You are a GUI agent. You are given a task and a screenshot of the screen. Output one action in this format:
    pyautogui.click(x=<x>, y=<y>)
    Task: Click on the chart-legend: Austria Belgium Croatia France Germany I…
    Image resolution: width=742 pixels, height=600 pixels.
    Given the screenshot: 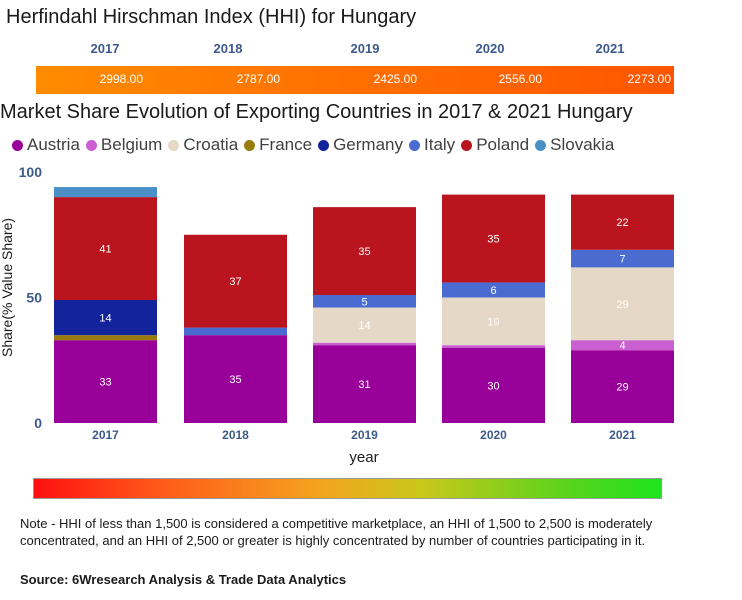 What is the action you would take?
    pyautogui.click(x=316, y=145)
    